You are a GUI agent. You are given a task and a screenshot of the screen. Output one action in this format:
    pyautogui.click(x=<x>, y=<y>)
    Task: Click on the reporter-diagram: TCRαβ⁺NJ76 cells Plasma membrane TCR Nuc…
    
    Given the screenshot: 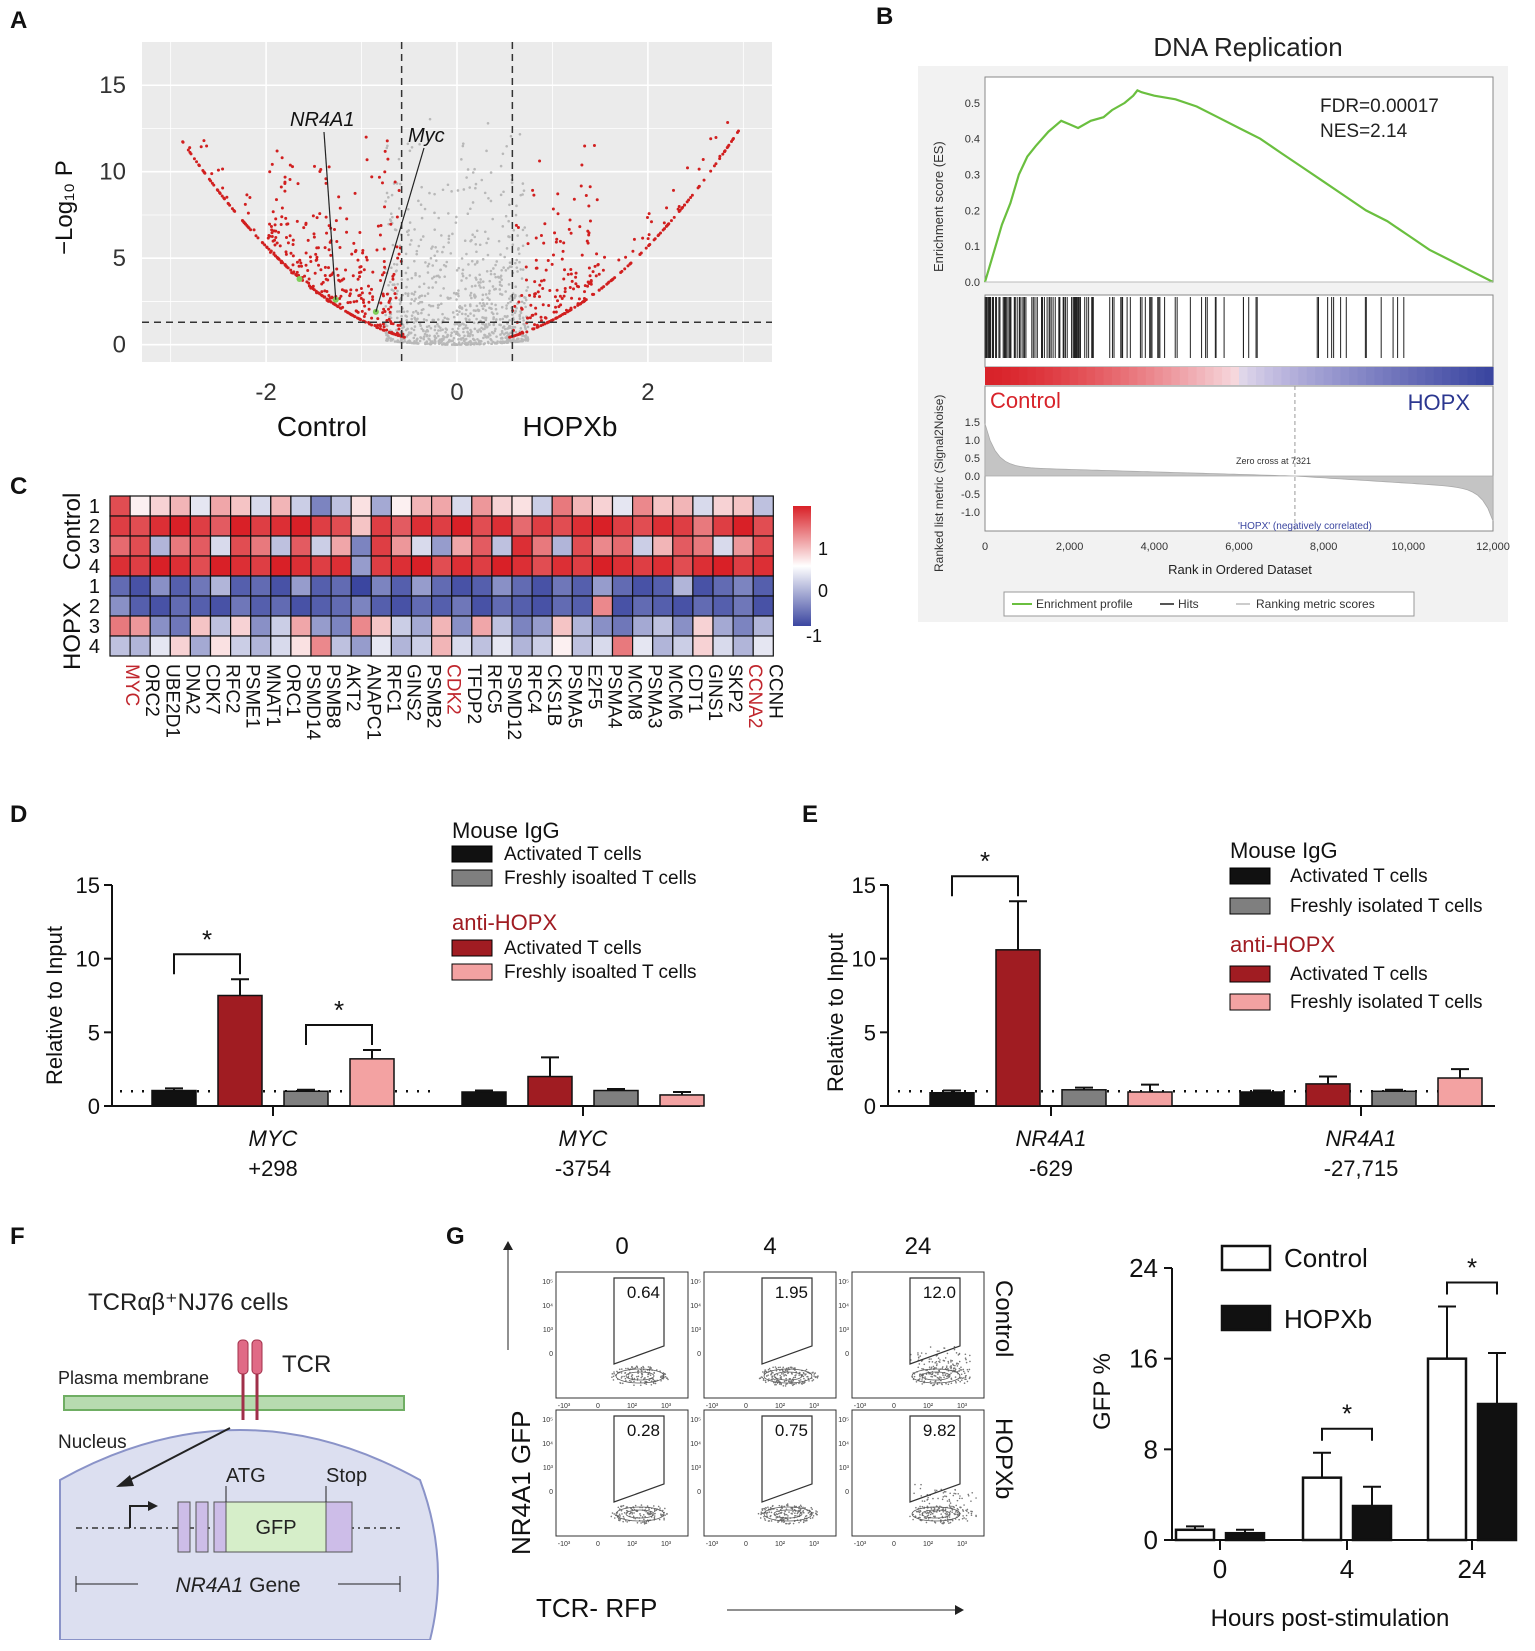 What is the action you would take?
    pyautogui.click(x=248, y=1464)
    